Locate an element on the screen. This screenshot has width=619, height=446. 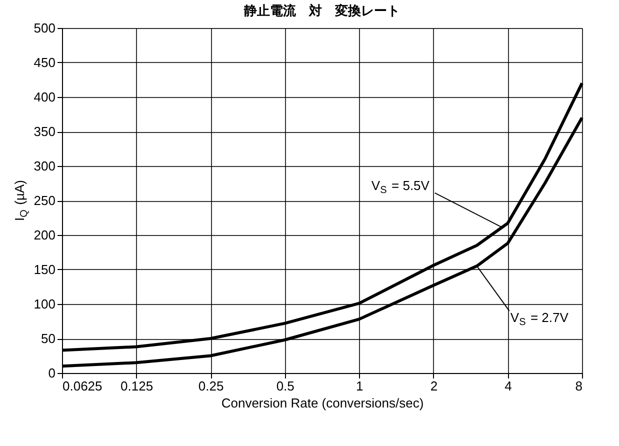
x-tick-label: 0.125 is located at coordinates (137, 386).